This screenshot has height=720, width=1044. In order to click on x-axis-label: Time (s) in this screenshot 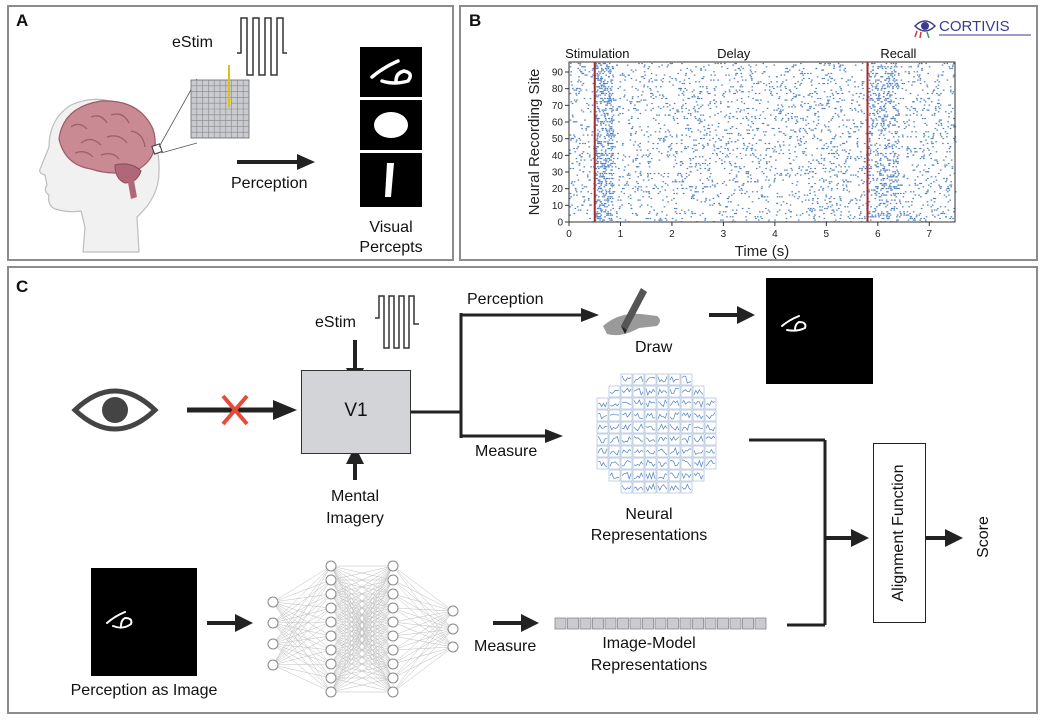, I will do `click(762, 251)`.